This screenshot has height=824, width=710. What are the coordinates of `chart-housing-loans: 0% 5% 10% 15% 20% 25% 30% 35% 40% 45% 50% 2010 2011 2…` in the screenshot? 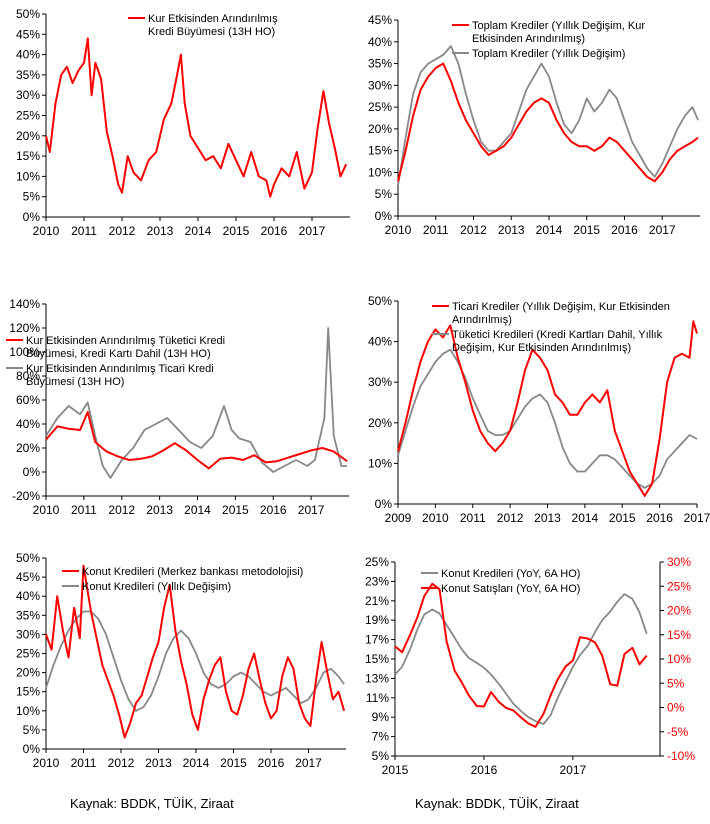 It's located at (181, 660).